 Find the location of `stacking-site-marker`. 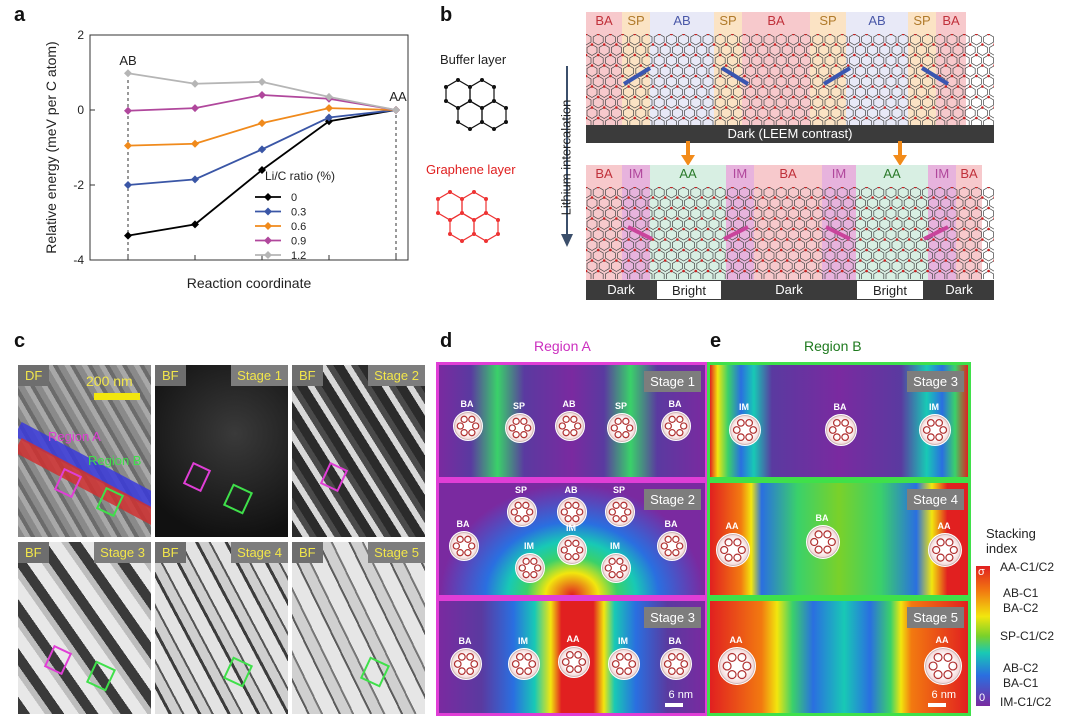

stacking-site-marker is located at coordinates (530, 568).